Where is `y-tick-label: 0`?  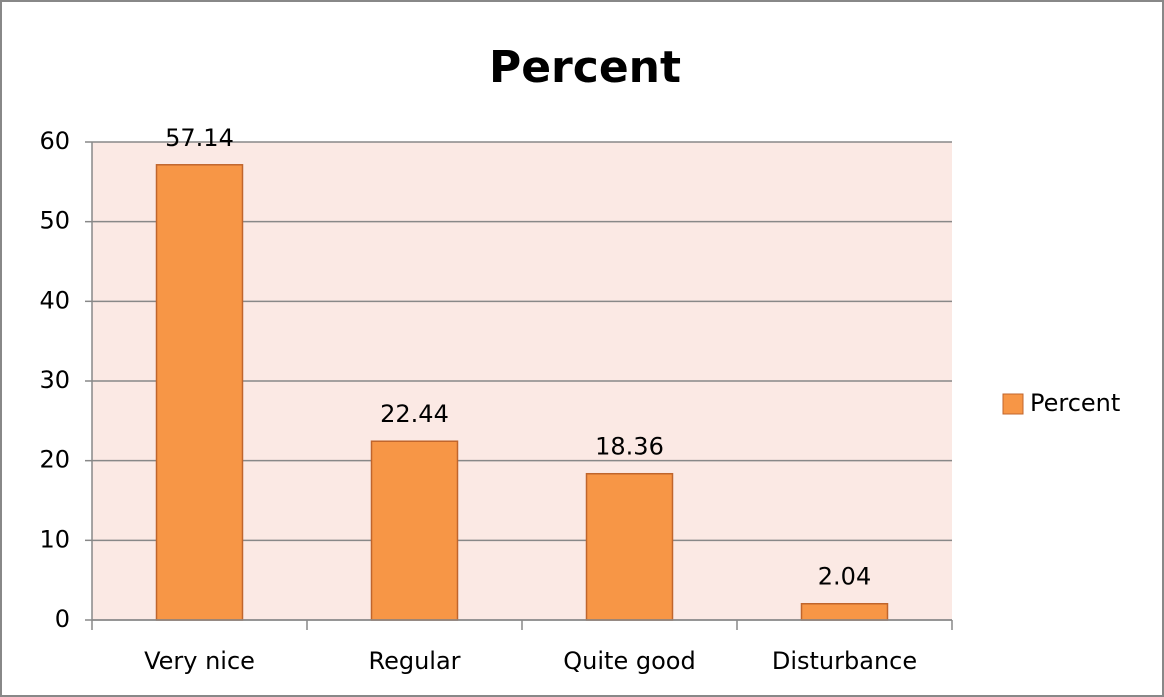
y-tick-label: 0 is located at coordinates (62, 619).